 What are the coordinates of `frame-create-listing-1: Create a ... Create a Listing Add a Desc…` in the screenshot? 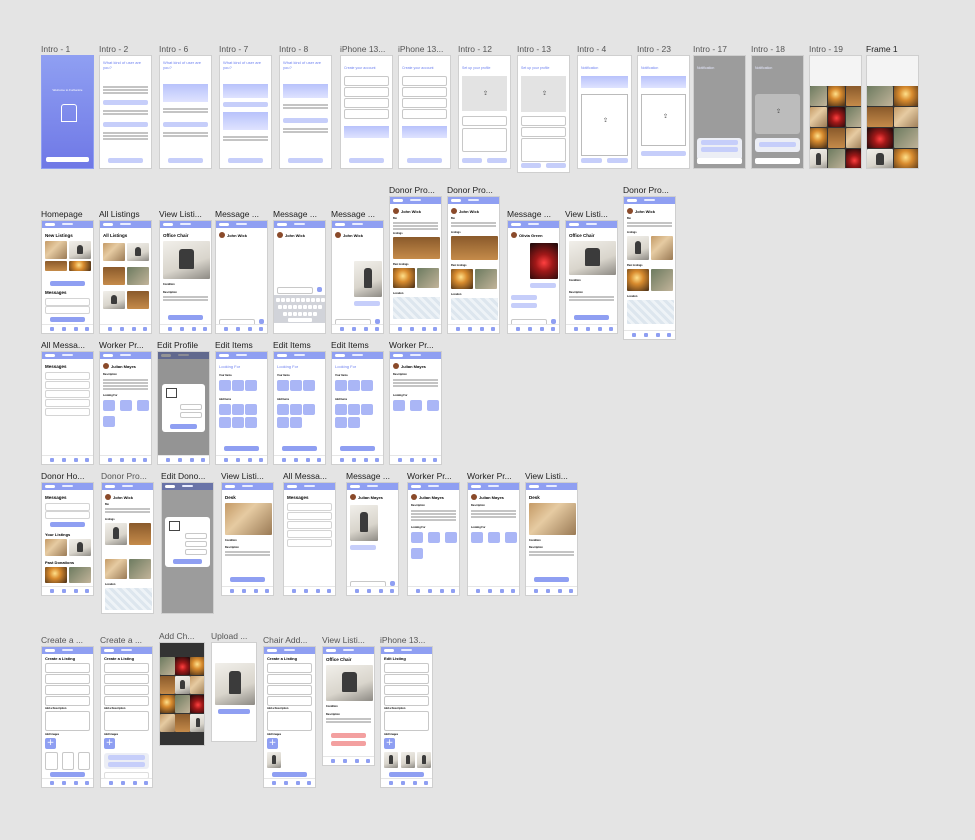 It's located at (67, 711).